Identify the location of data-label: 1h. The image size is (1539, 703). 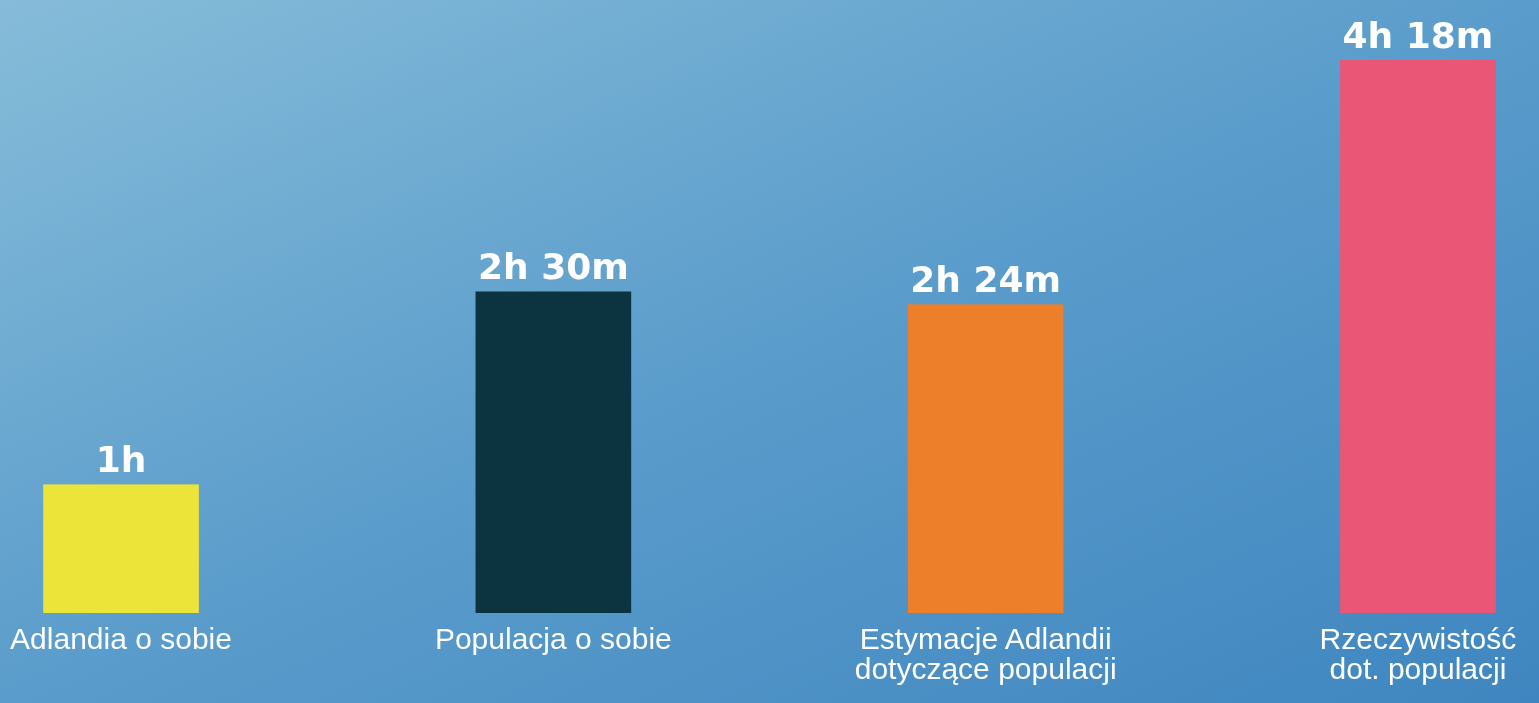
(121, 460).